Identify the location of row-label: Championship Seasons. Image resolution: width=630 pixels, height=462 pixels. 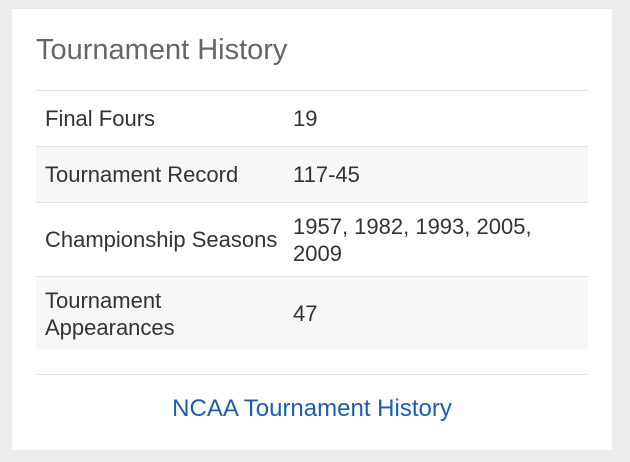
(161, 239).